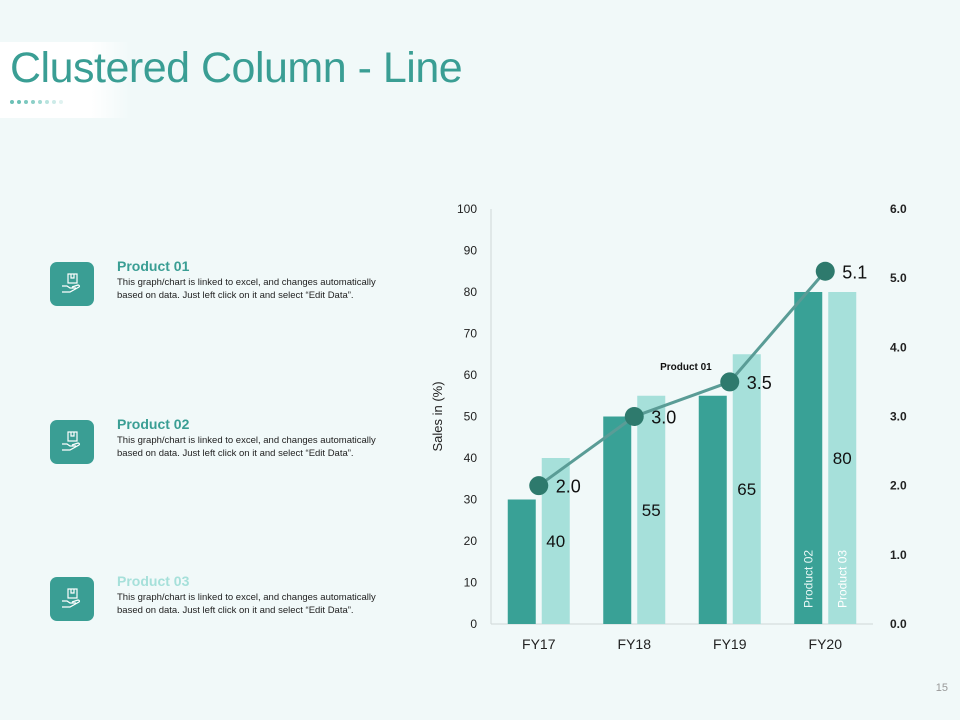 The height and width of the screenshot is (720, 960). I want to click on x-tick-label: FY18, so click(635, 644).